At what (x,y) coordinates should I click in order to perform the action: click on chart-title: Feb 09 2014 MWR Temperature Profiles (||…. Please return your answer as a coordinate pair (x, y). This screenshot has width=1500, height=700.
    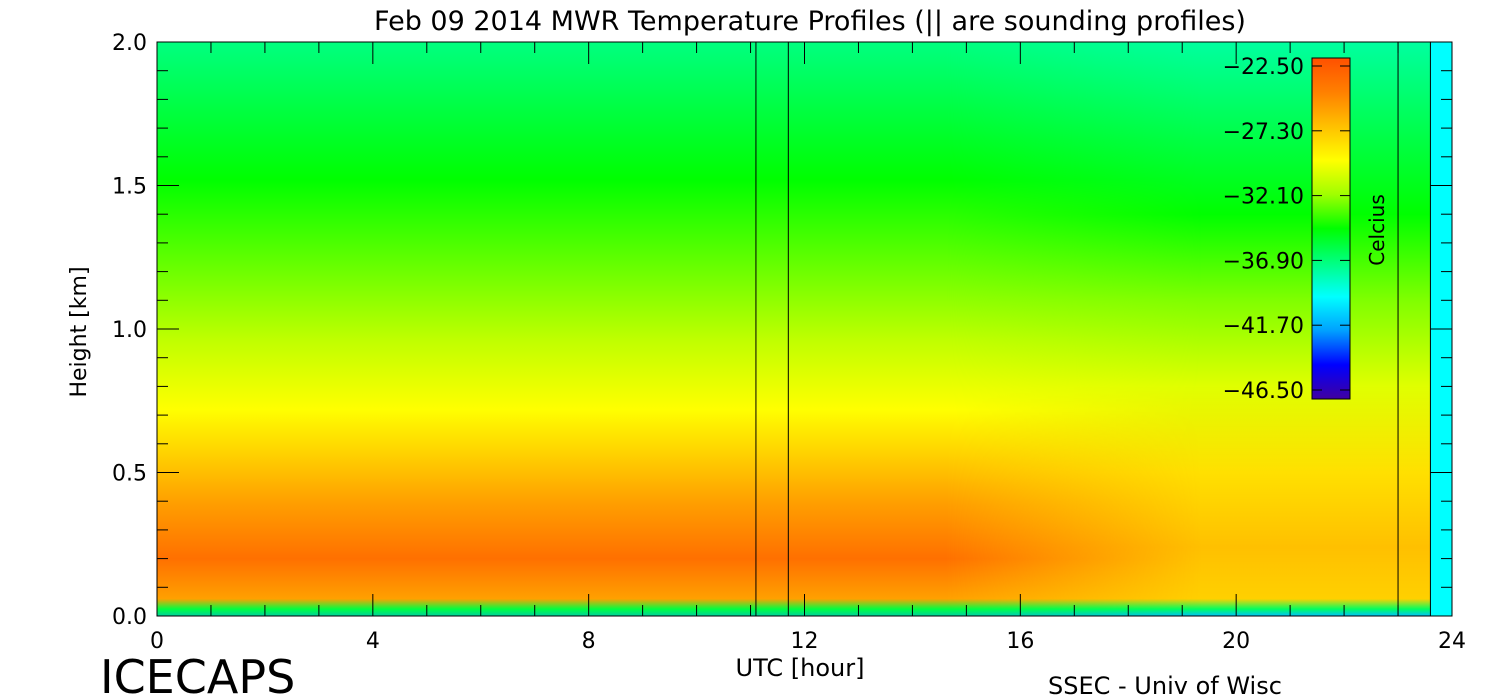
    Looking at the image, I should click on (810, 21).